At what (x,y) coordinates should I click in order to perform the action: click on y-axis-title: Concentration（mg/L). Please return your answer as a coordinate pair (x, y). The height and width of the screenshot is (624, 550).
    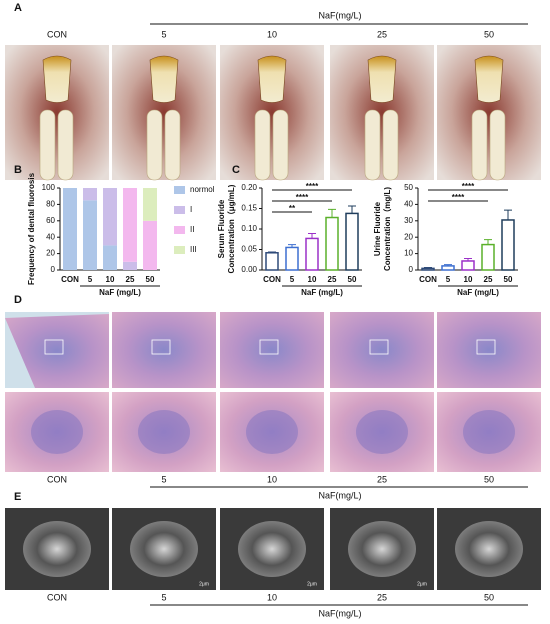
    Looking at the image, I should click on (387, 229).